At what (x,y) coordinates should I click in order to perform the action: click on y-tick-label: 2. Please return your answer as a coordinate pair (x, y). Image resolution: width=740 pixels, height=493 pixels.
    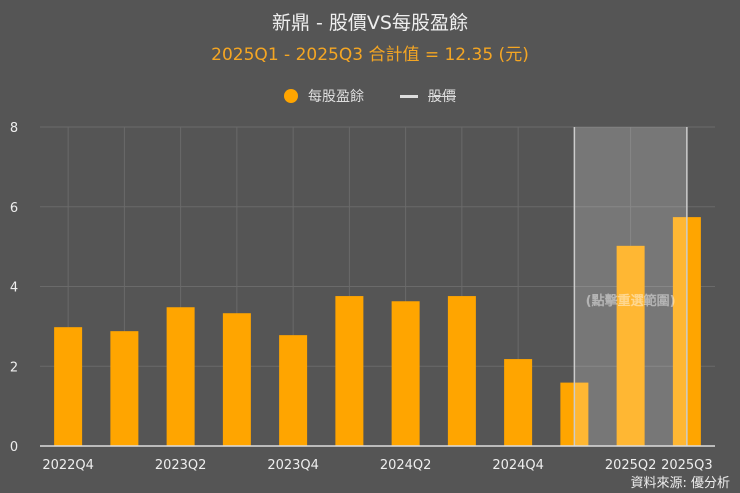
    Looking at the image, I should click on (14, 367).